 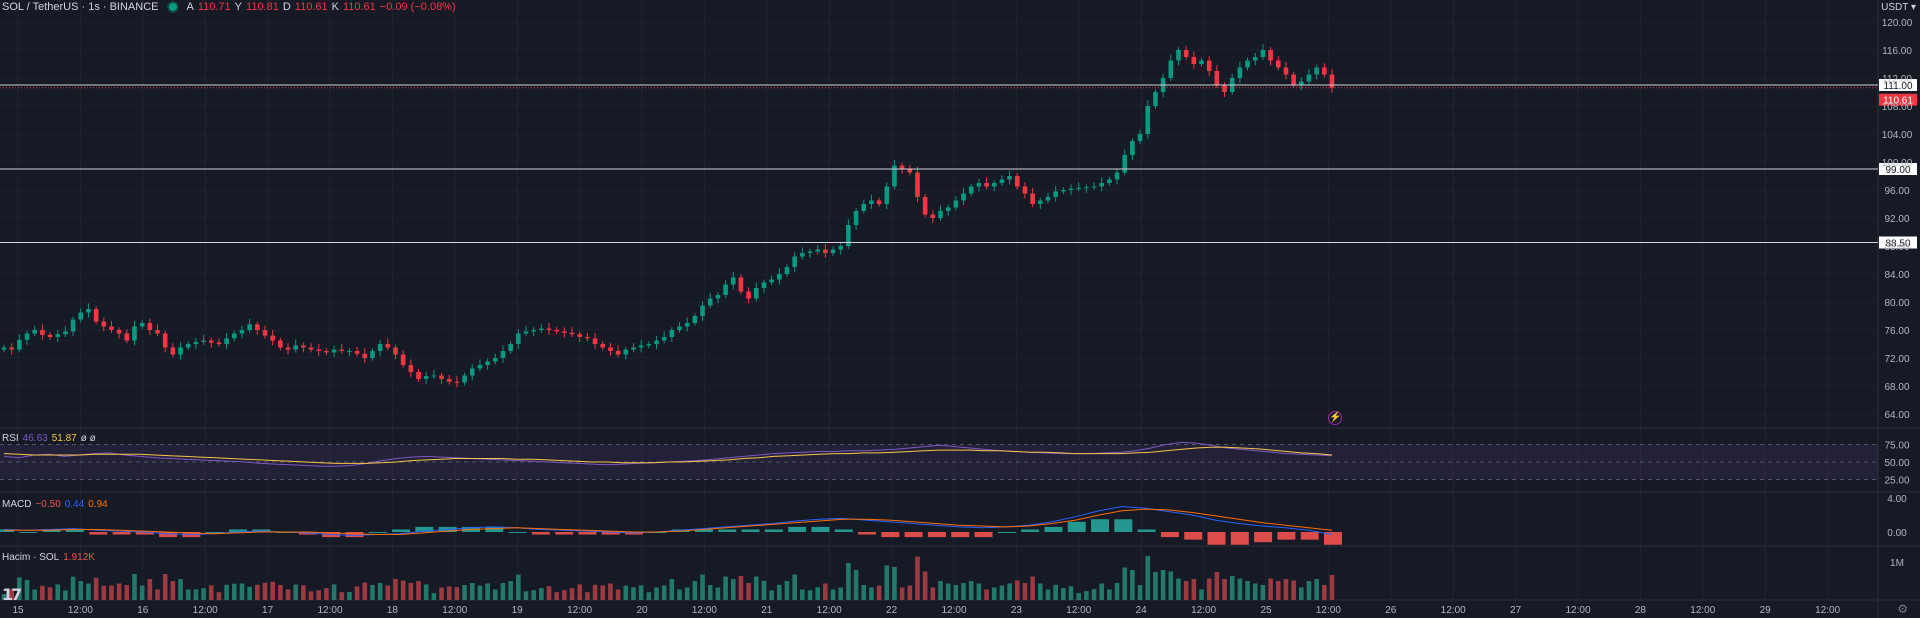 What do you see at coordinates (1896, 191) in the screenshot?
I see `price-tick-label: 96.00` at bounding box center [1896, 191].